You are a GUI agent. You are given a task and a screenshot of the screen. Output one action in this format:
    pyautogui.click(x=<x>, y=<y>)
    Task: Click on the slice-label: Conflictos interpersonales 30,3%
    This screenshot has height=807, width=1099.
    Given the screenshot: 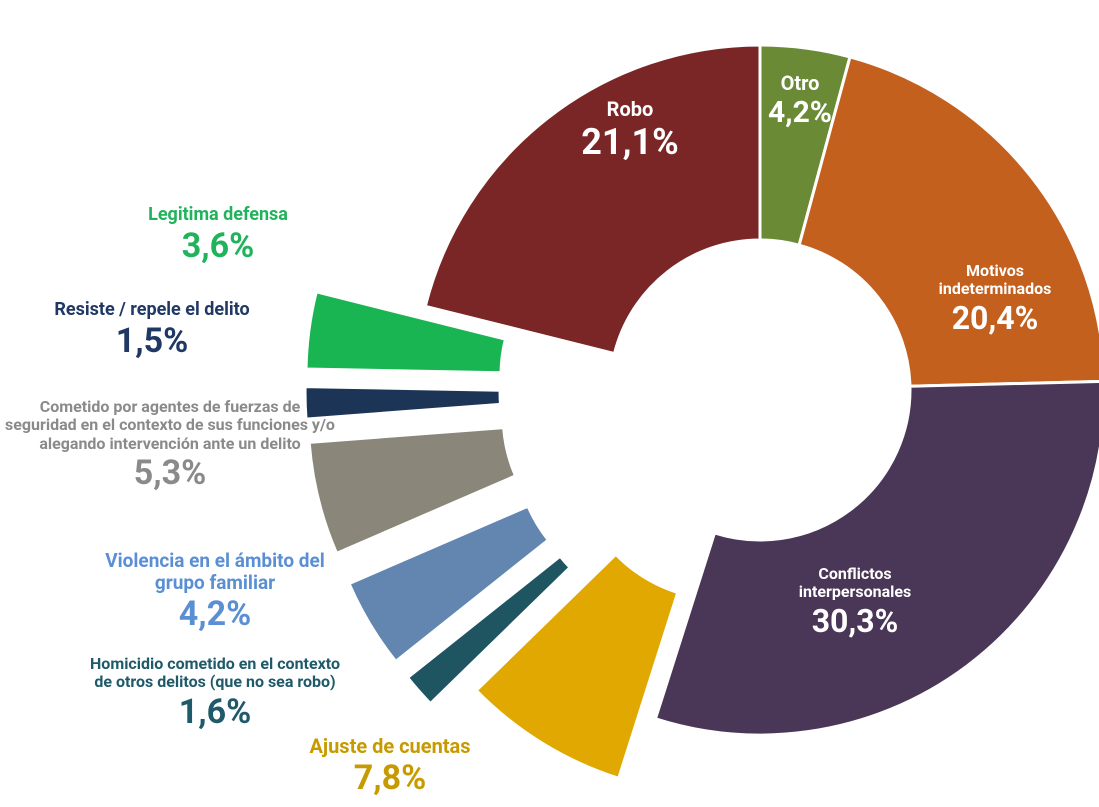 What is the action you would take?
    pyautogui.click(x=855, y=602)
    